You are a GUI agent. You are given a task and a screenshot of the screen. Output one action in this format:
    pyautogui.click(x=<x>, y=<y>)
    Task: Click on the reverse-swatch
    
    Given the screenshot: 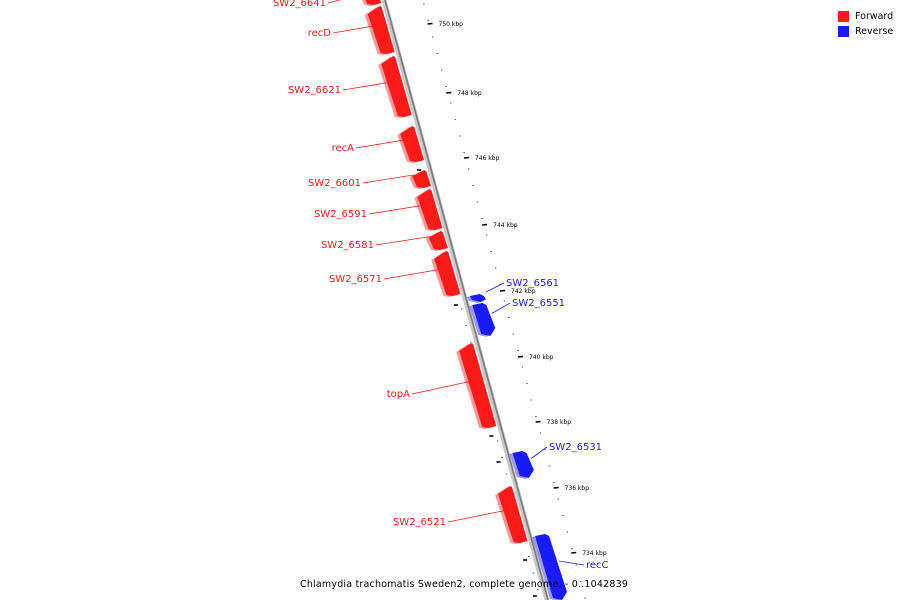 What is the action you would take?
    pyautogui.click(x=843, y=31)
    